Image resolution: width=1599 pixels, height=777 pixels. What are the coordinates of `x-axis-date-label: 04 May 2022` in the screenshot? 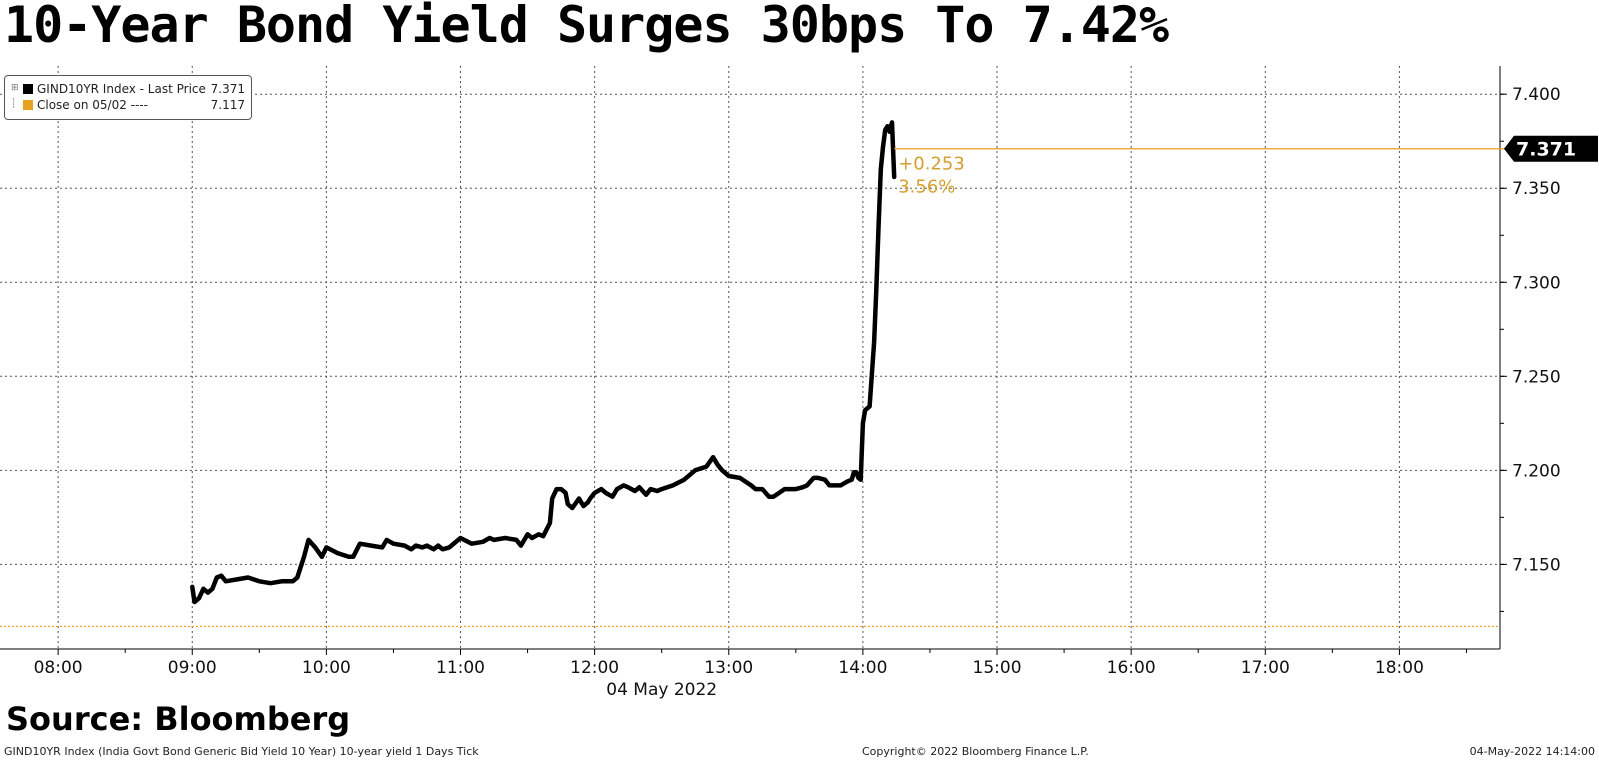 It's located at (661, 690).